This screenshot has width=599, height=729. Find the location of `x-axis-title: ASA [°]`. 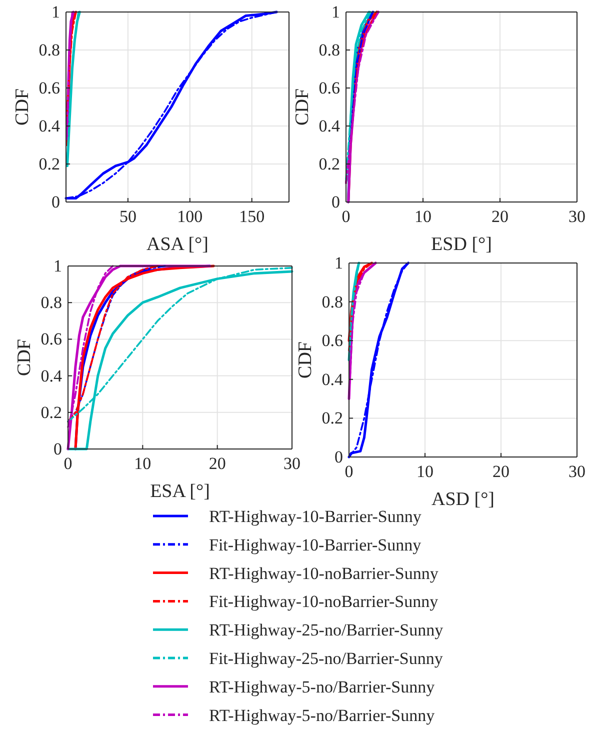

x-axis-title: ASA [°] is located at coordinates (177, 244).